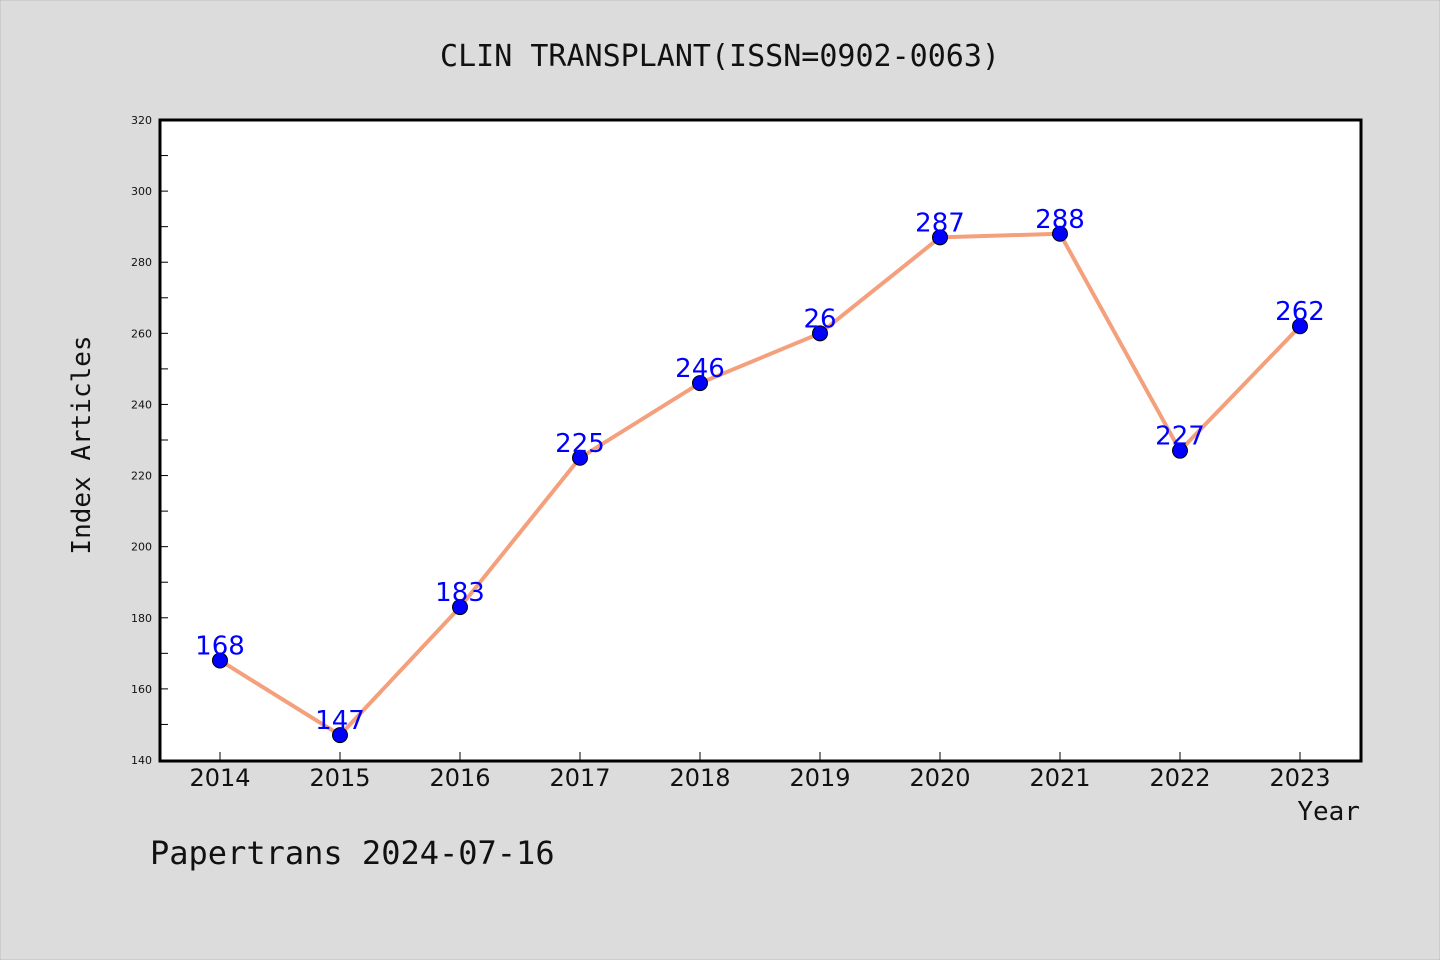 The height and width of the screenshot is (960, 1440). What do you see at coordinates (1328, 812) in the screenshot?
I see `x-axis-label: Year` at bounding box center [1328, 812].